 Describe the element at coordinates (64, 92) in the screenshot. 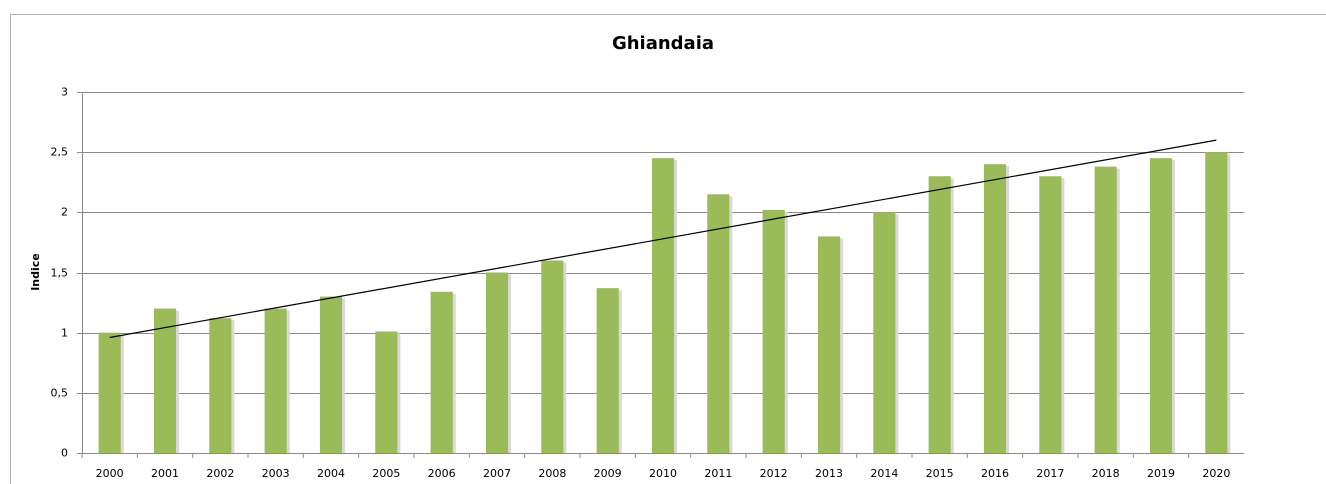

I see `y-tick-label: 3` at that location.